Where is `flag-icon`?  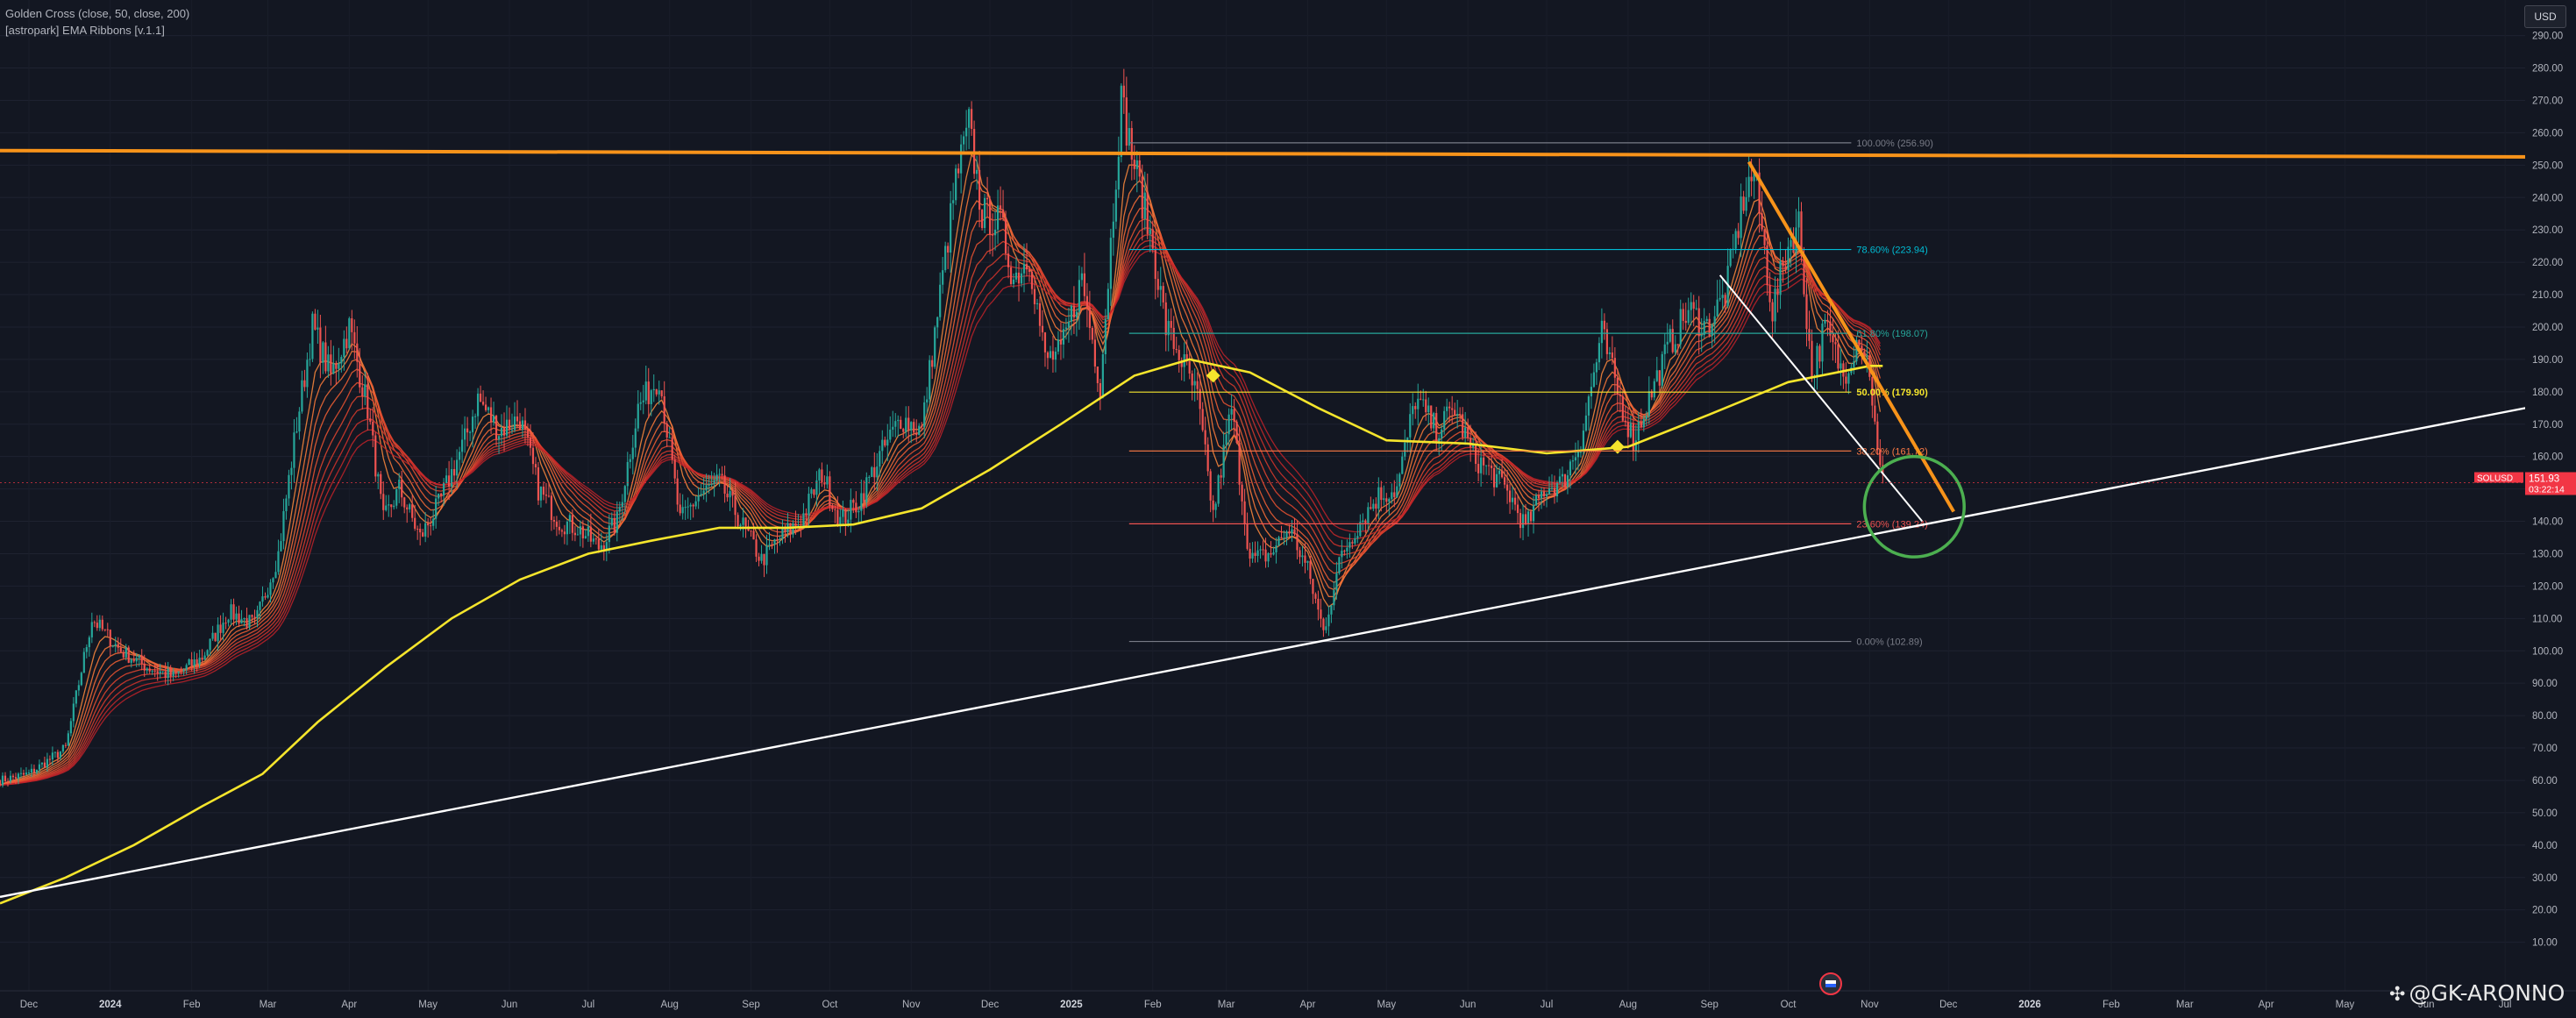 flag-icon is located at coordinates (1830, 983).